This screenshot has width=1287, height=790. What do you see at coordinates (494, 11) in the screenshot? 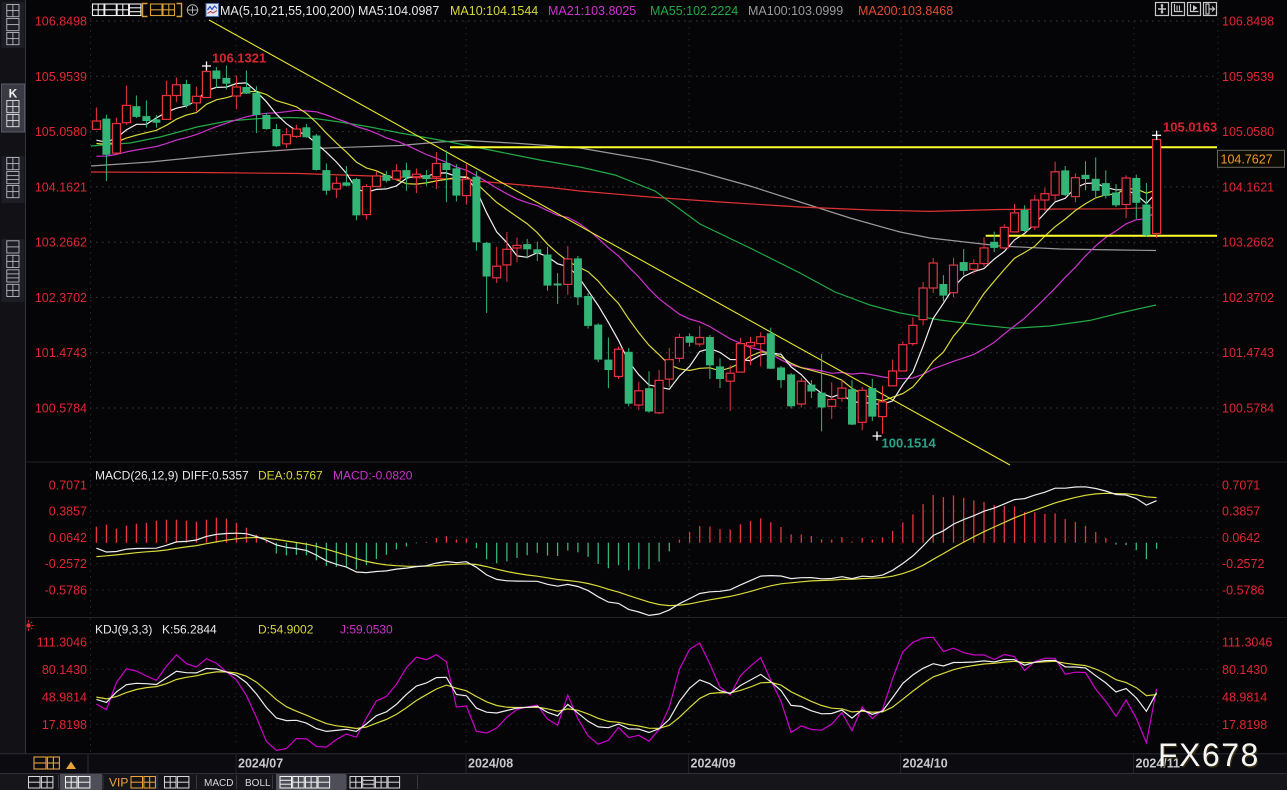
I see `svg-text: MA10:104.1544` at bounding box center [494, 11].